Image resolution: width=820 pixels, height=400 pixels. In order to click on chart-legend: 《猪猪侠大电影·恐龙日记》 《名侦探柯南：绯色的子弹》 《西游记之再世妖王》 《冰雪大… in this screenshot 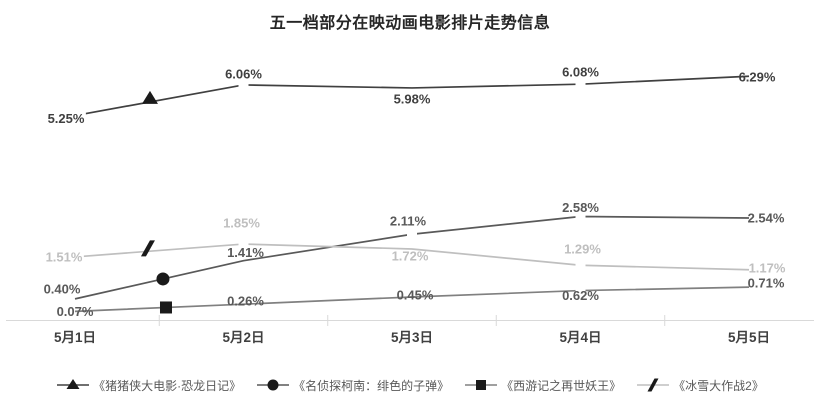, I will do `click(410, 385)`.